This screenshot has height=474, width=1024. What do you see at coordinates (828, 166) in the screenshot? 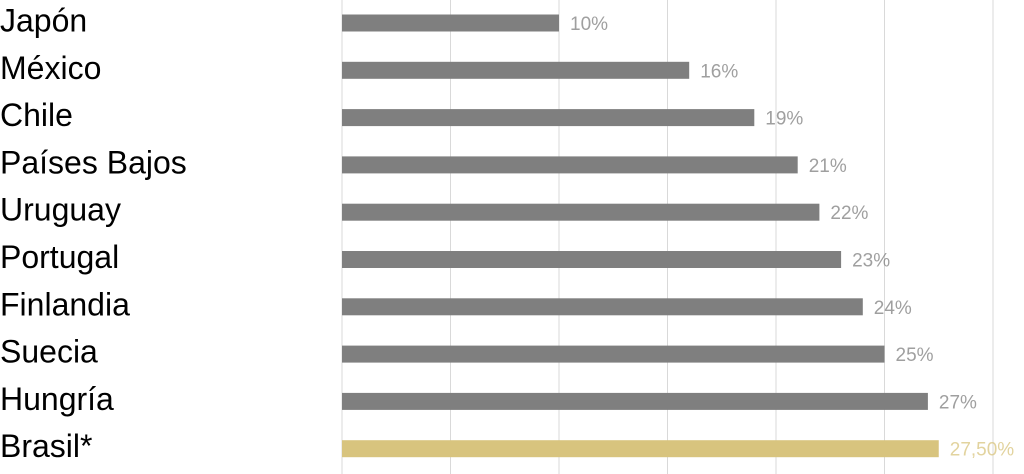
I see `value-label: 21%` at bounding box center [828, 166].